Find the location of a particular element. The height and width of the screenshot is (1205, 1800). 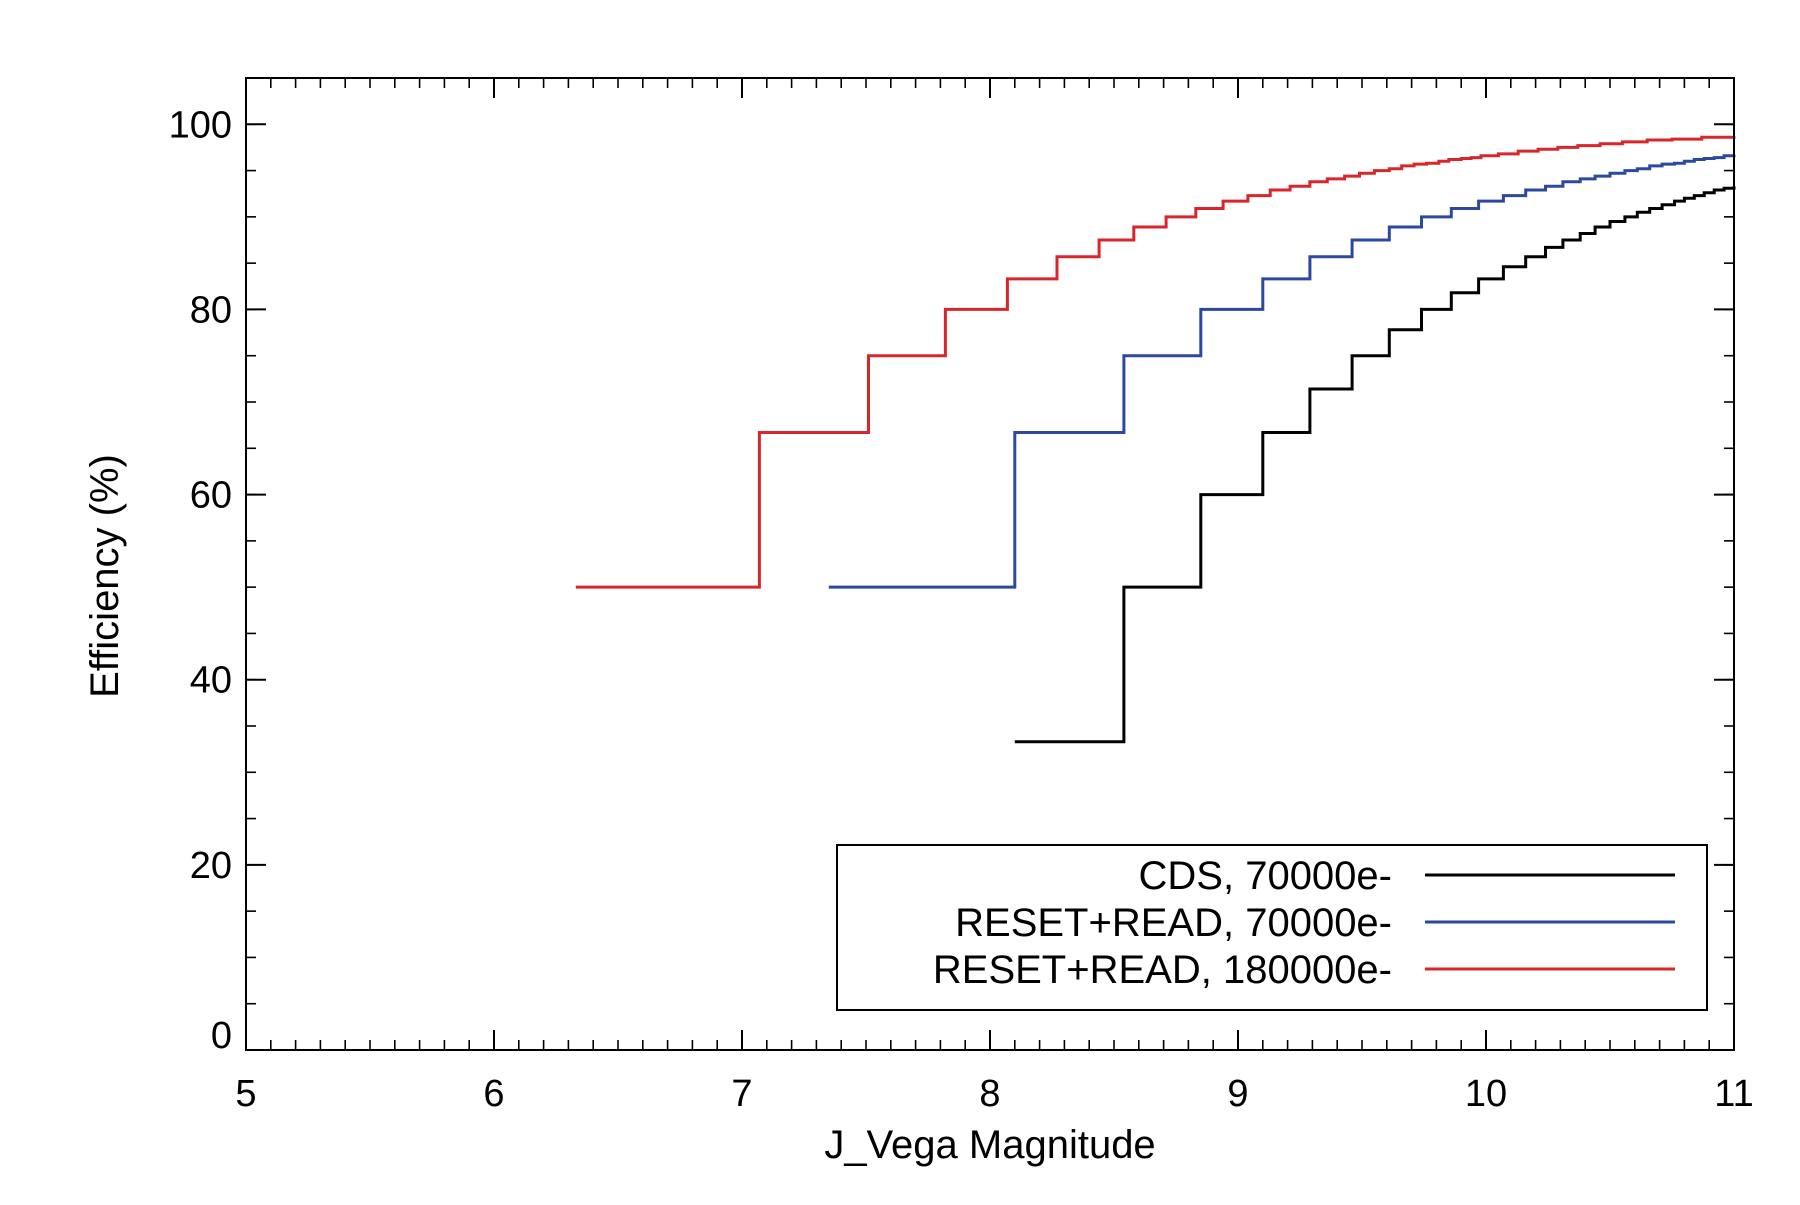

y-tick-label: 100 is located at coordinates (200, 125).